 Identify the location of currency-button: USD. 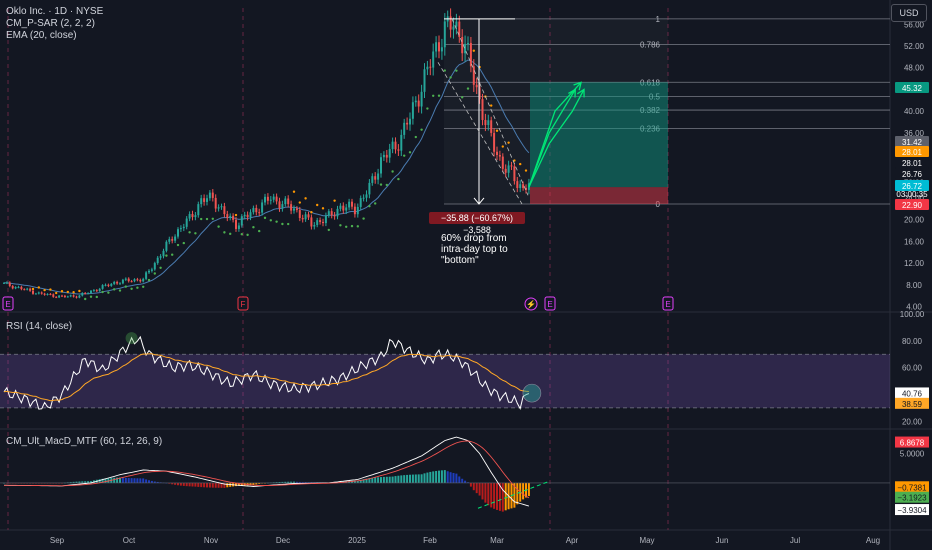
(909, 13).